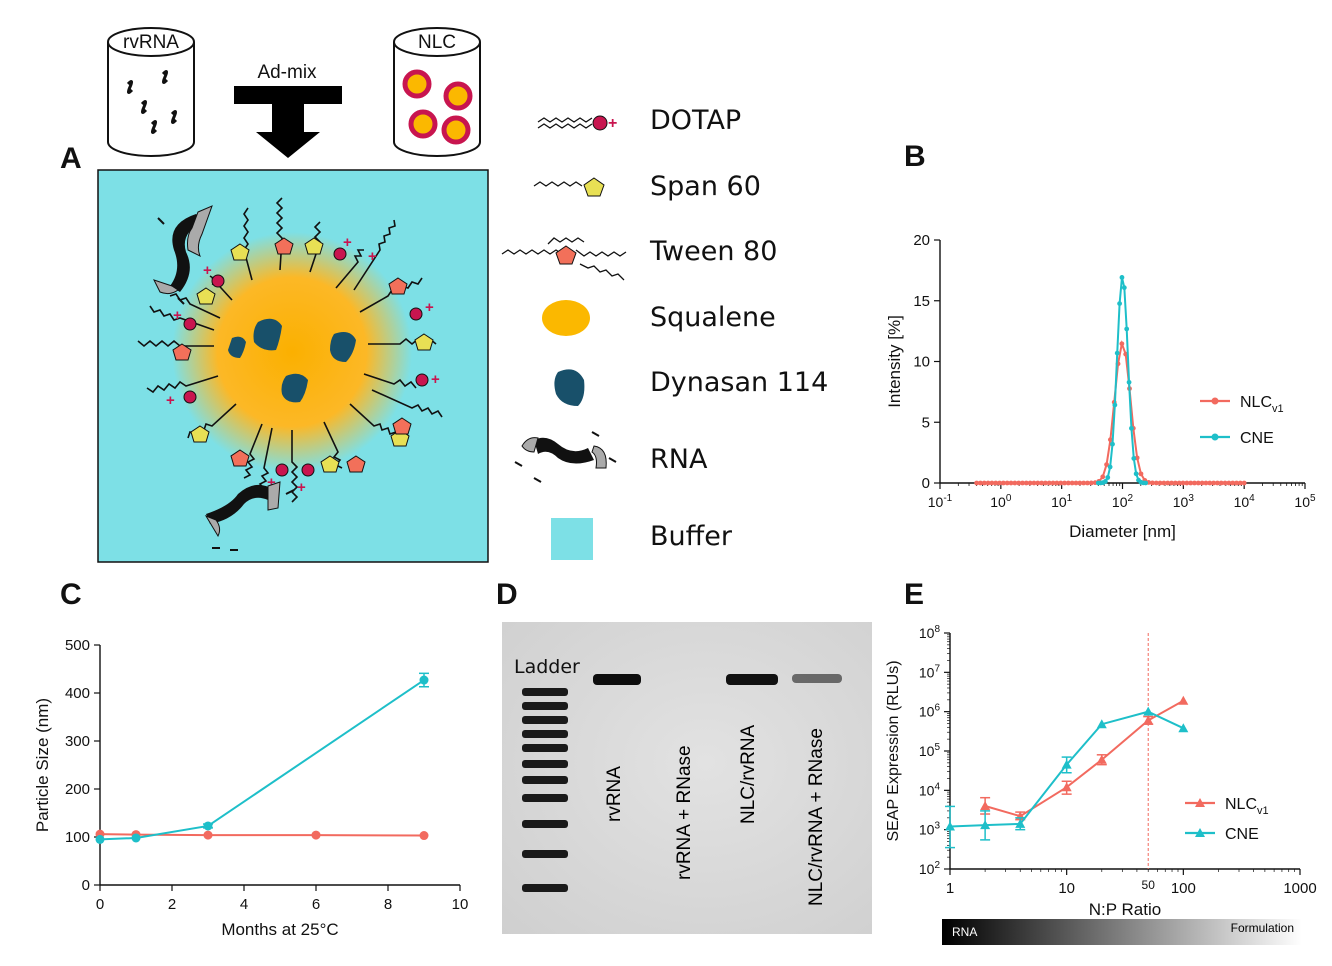 Image resolution: width=1332 pixels, height=966 pixels. Describe the element at coordinates (816, 817) in the screenshot. I see `gel-lane-label-nlc-rvrna-rnase: NLC/rvRNA + RNase` at that location.